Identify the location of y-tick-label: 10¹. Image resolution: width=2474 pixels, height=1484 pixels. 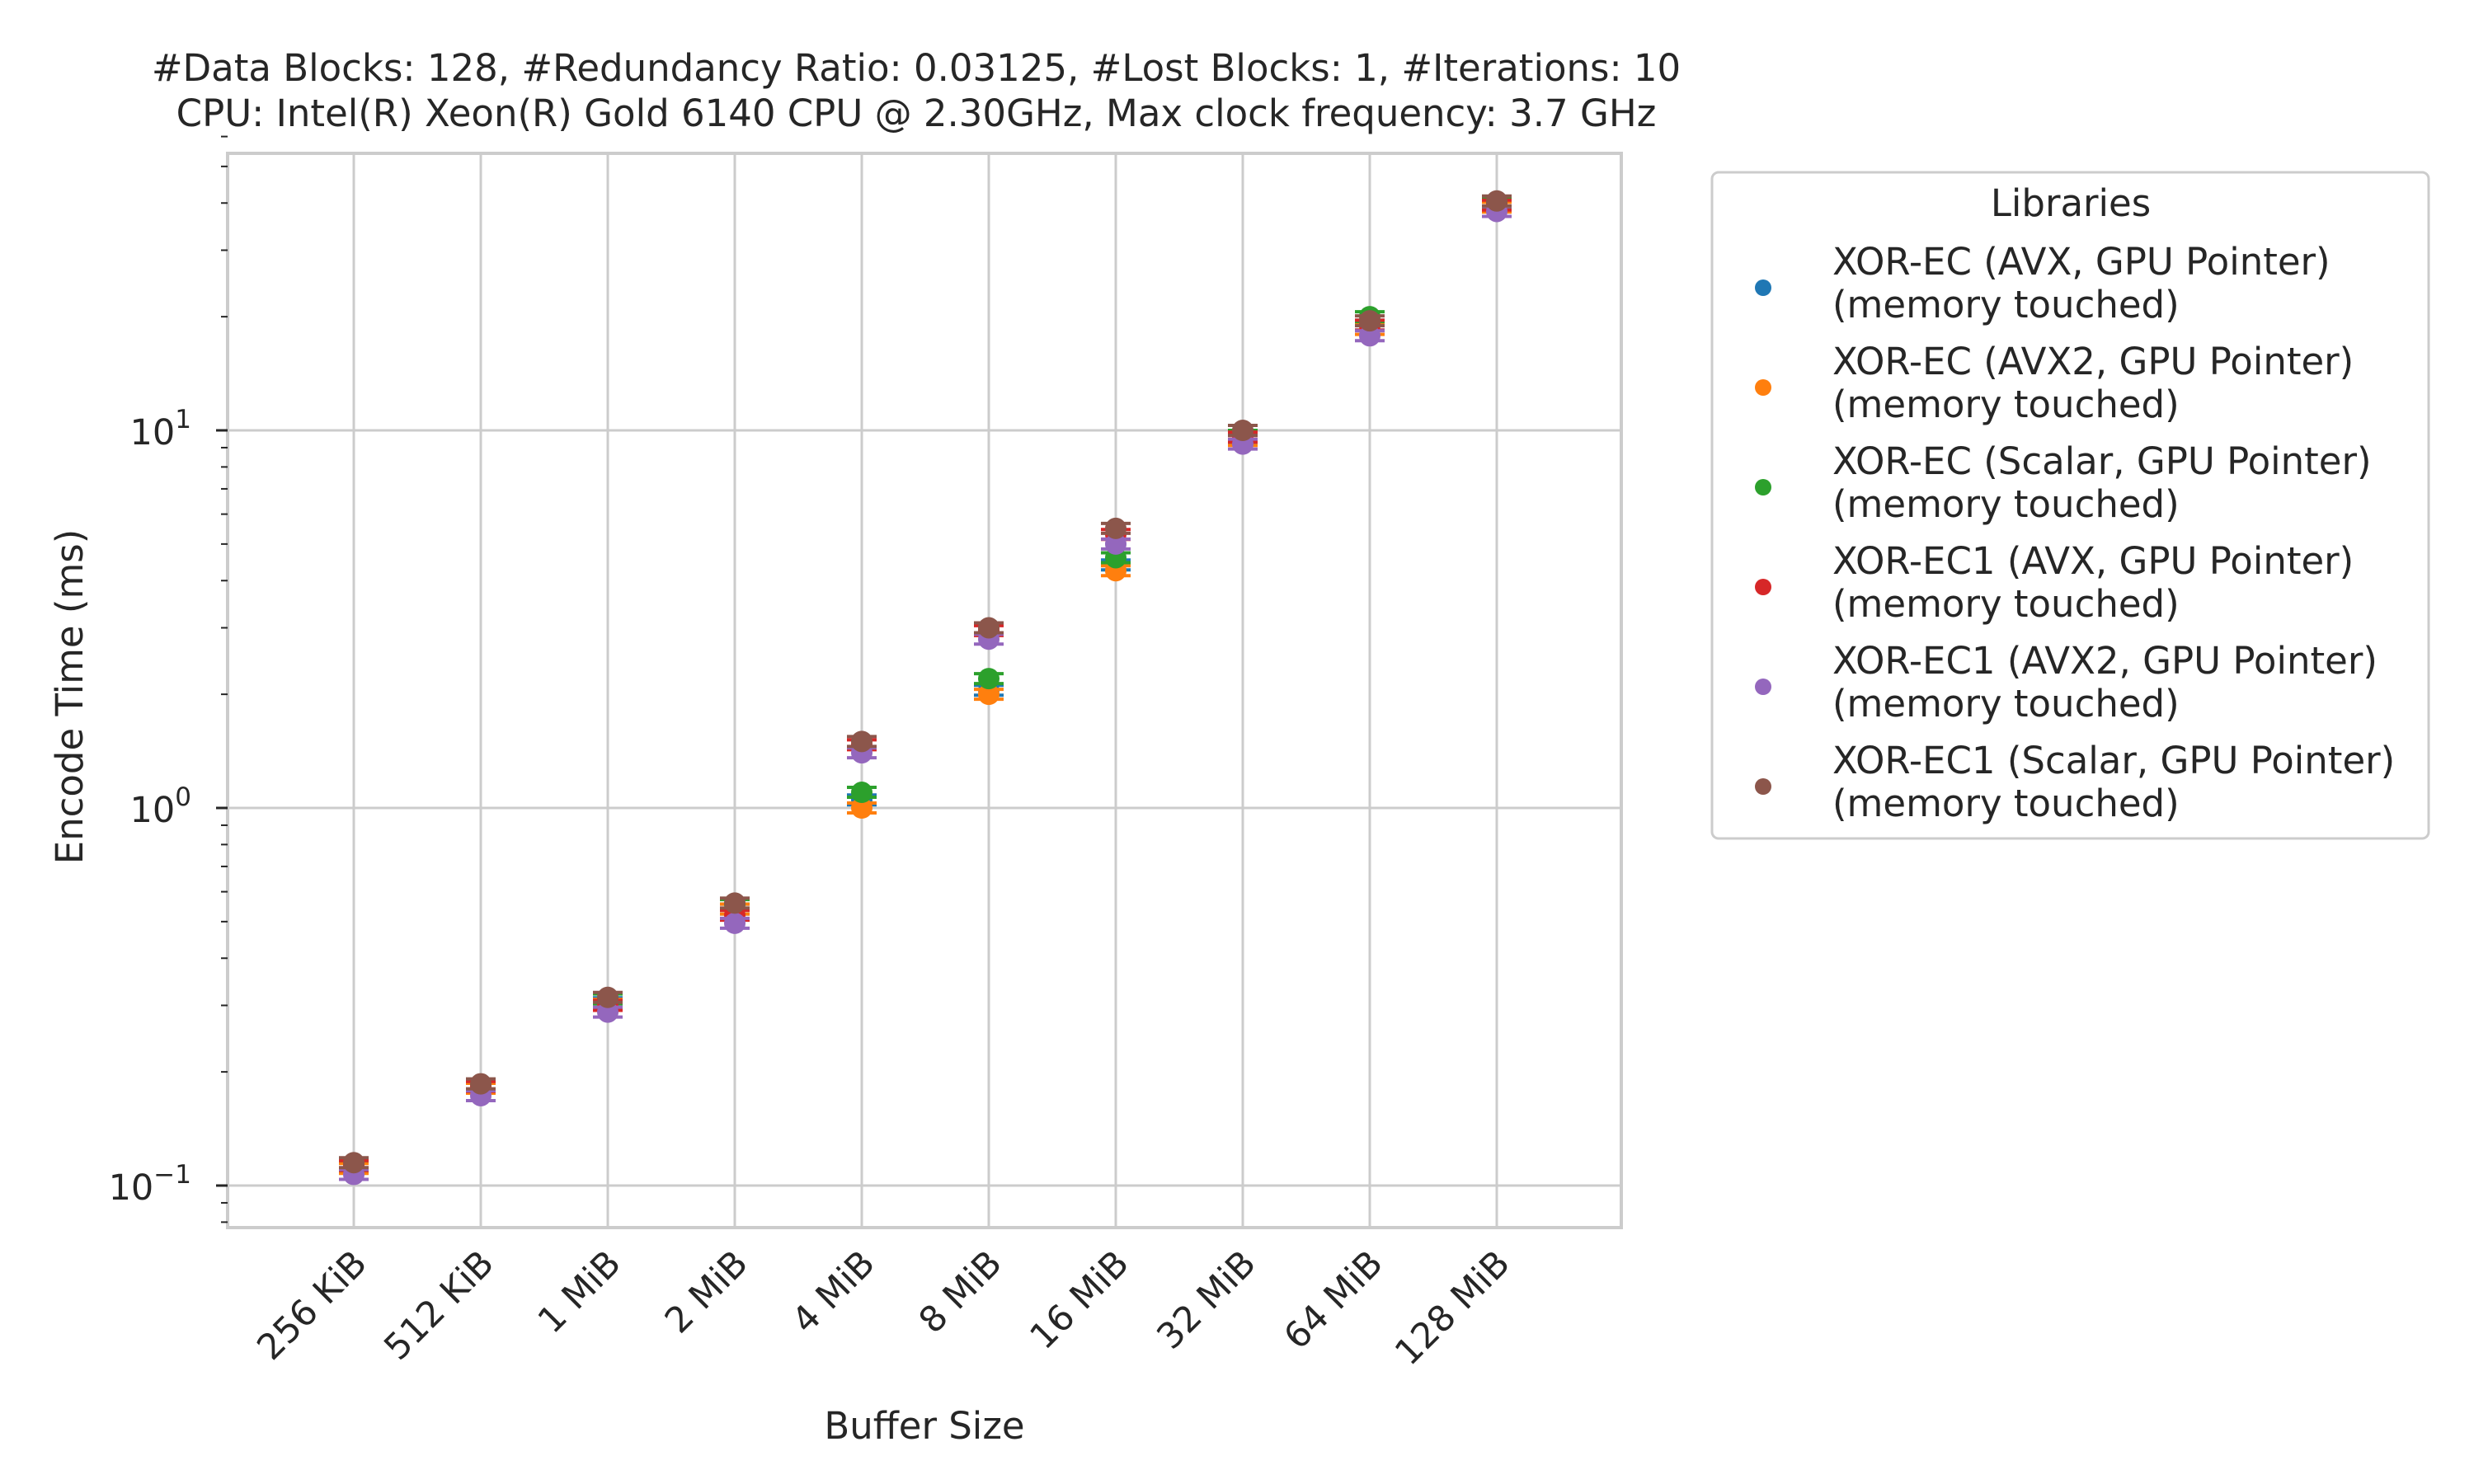
(160, 429).